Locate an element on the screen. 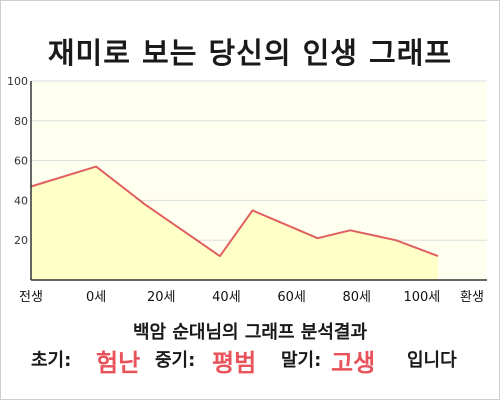 This screenshot has width=500, height=400. y-tick-60: 60 is located at coordinates (21, 161).